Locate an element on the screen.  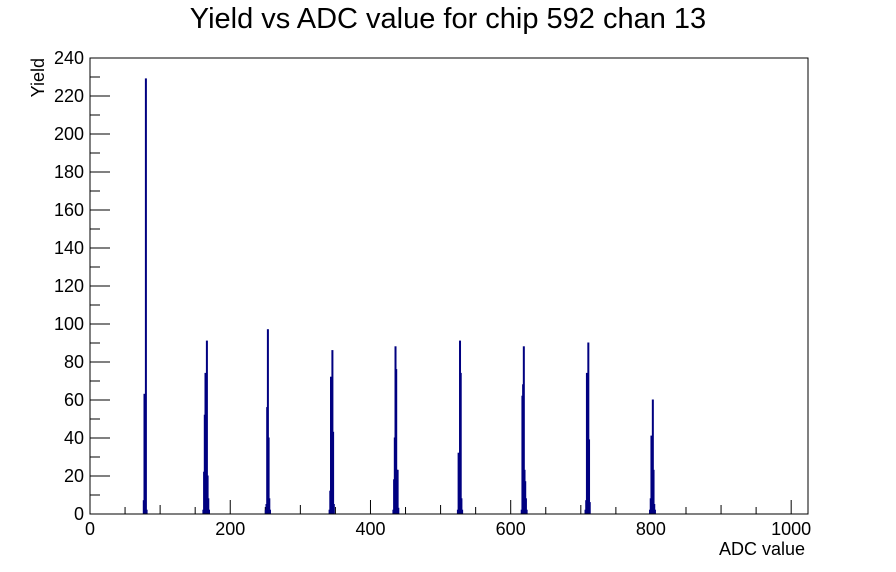
y-tick-label: 120 is located at coordinates (69, 286).